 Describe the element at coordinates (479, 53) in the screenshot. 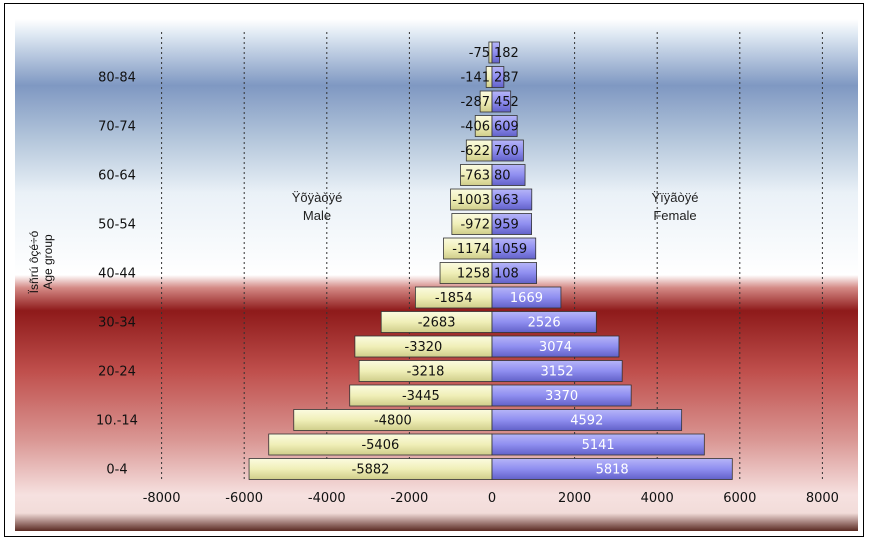

I see `male-data-label: -75` at that location.